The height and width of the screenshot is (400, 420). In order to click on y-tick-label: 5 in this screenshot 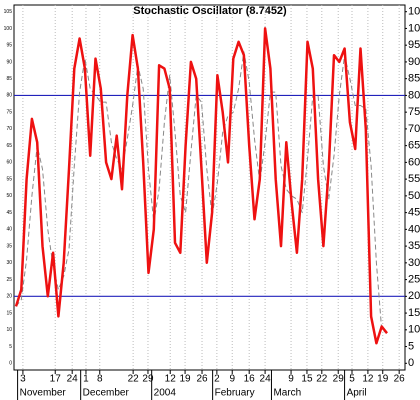, I will do `click(411, 346)`.